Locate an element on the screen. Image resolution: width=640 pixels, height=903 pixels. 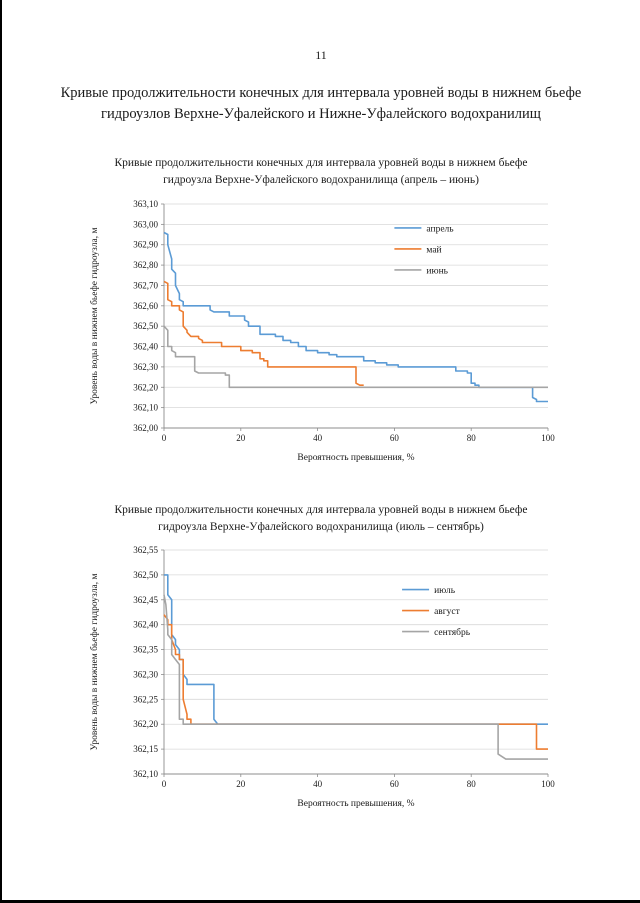
legend-label-сентябрь: сентябрь is located at coordinates (452, 632).